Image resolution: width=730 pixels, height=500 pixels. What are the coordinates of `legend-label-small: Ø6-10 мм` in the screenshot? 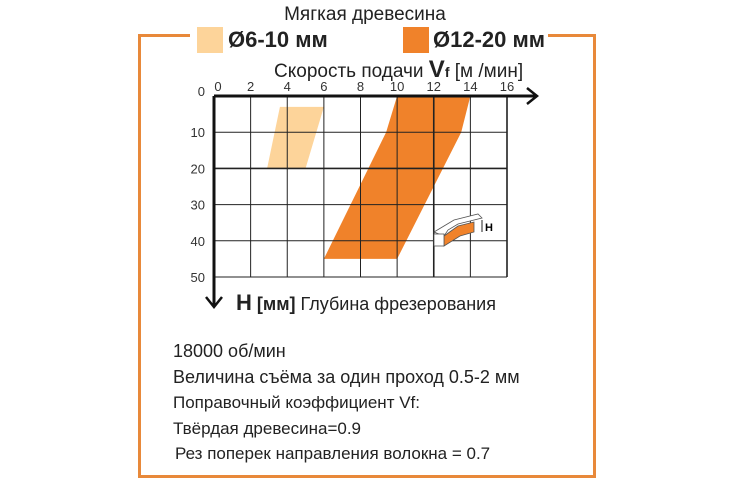 It's located at (278, 39).